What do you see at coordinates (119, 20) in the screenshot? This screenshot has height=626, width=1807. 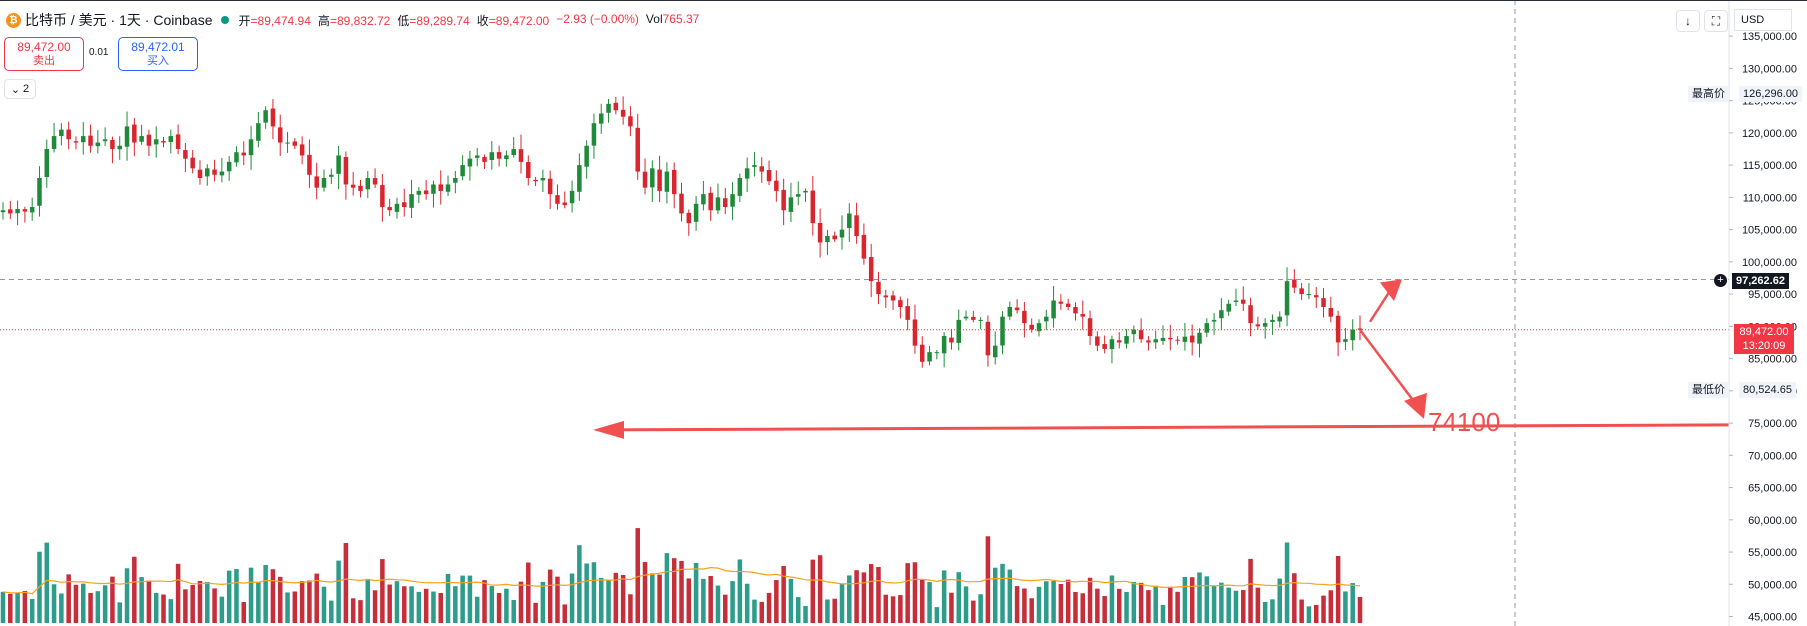 I see `symbol-title: 比特币 / 美元 · 1天 · Coinbase` at bounding box center [119, 20].